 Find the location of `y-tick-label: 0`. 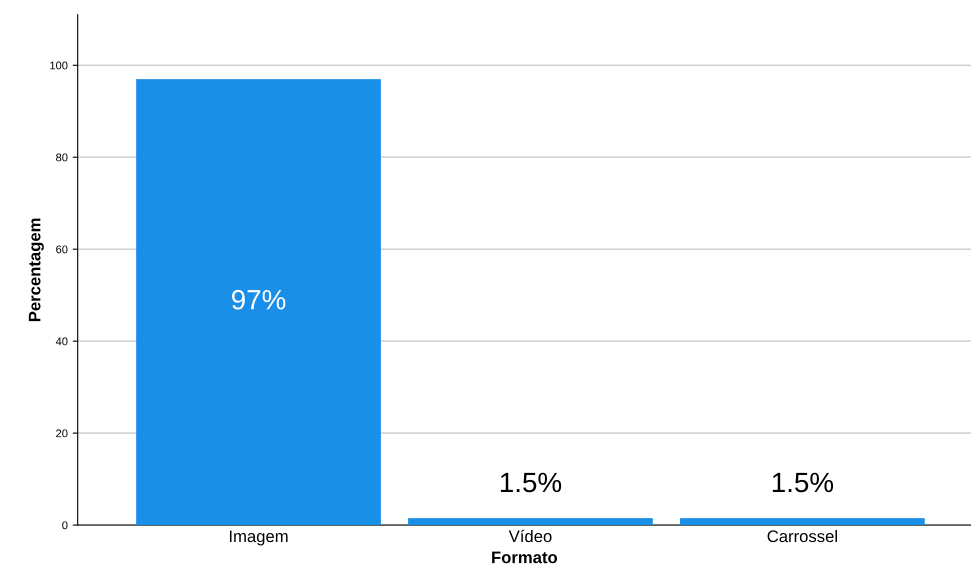

y-tick-label: 0 is located at coordinates (65, 525).